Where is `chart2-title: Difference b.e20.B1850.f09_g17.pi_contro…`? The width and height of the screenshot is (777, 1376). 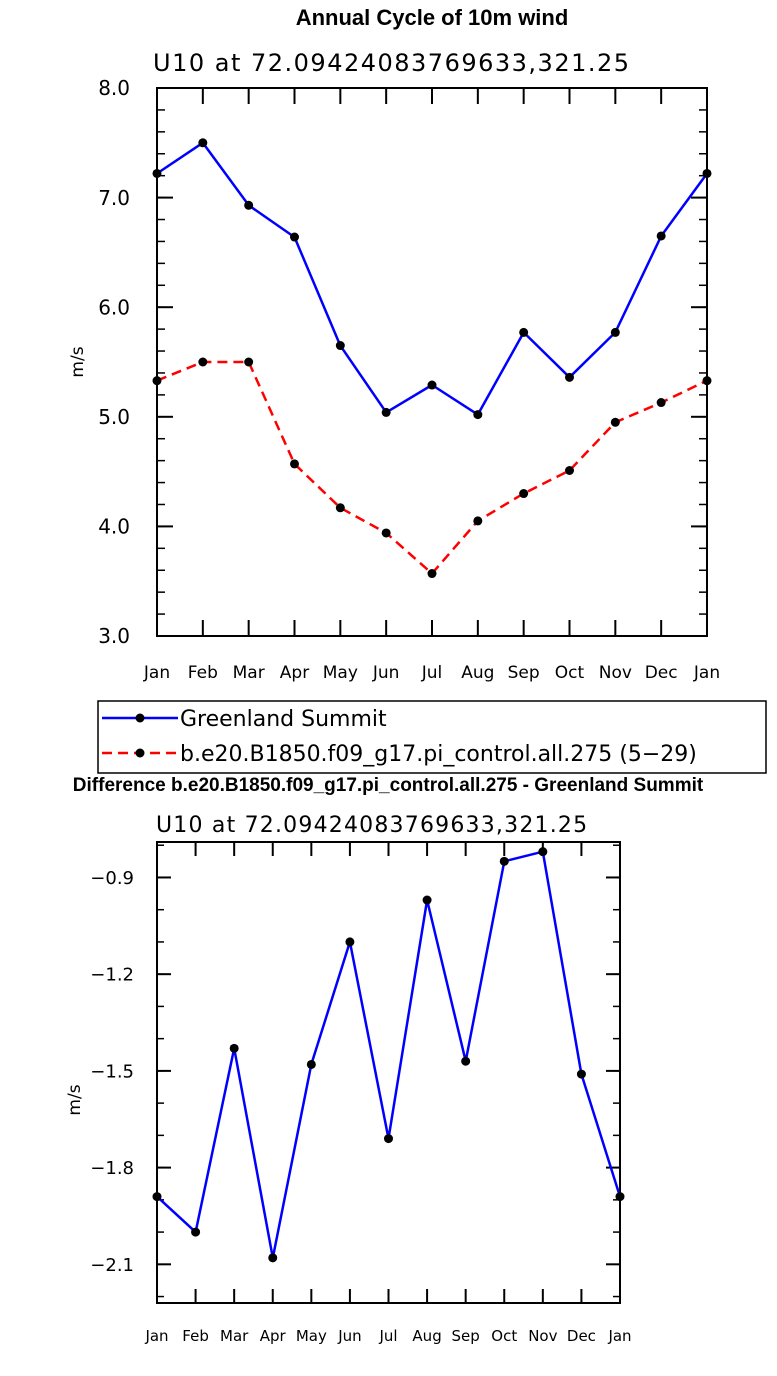 chart2-title: Difference b.e20.B1850.f09_g17.pi_contro… is located at coordinates (388, 785).